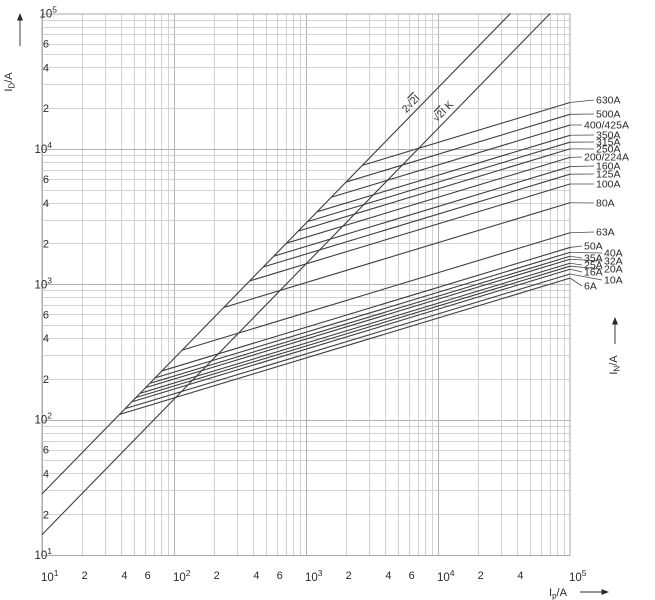 This screenshot has width=655, height=600. What do you see at coordinates (605, 233) in the screenshot?
I see `fuse-rating-label-63A: 63A` at bounding box center [605, 233].